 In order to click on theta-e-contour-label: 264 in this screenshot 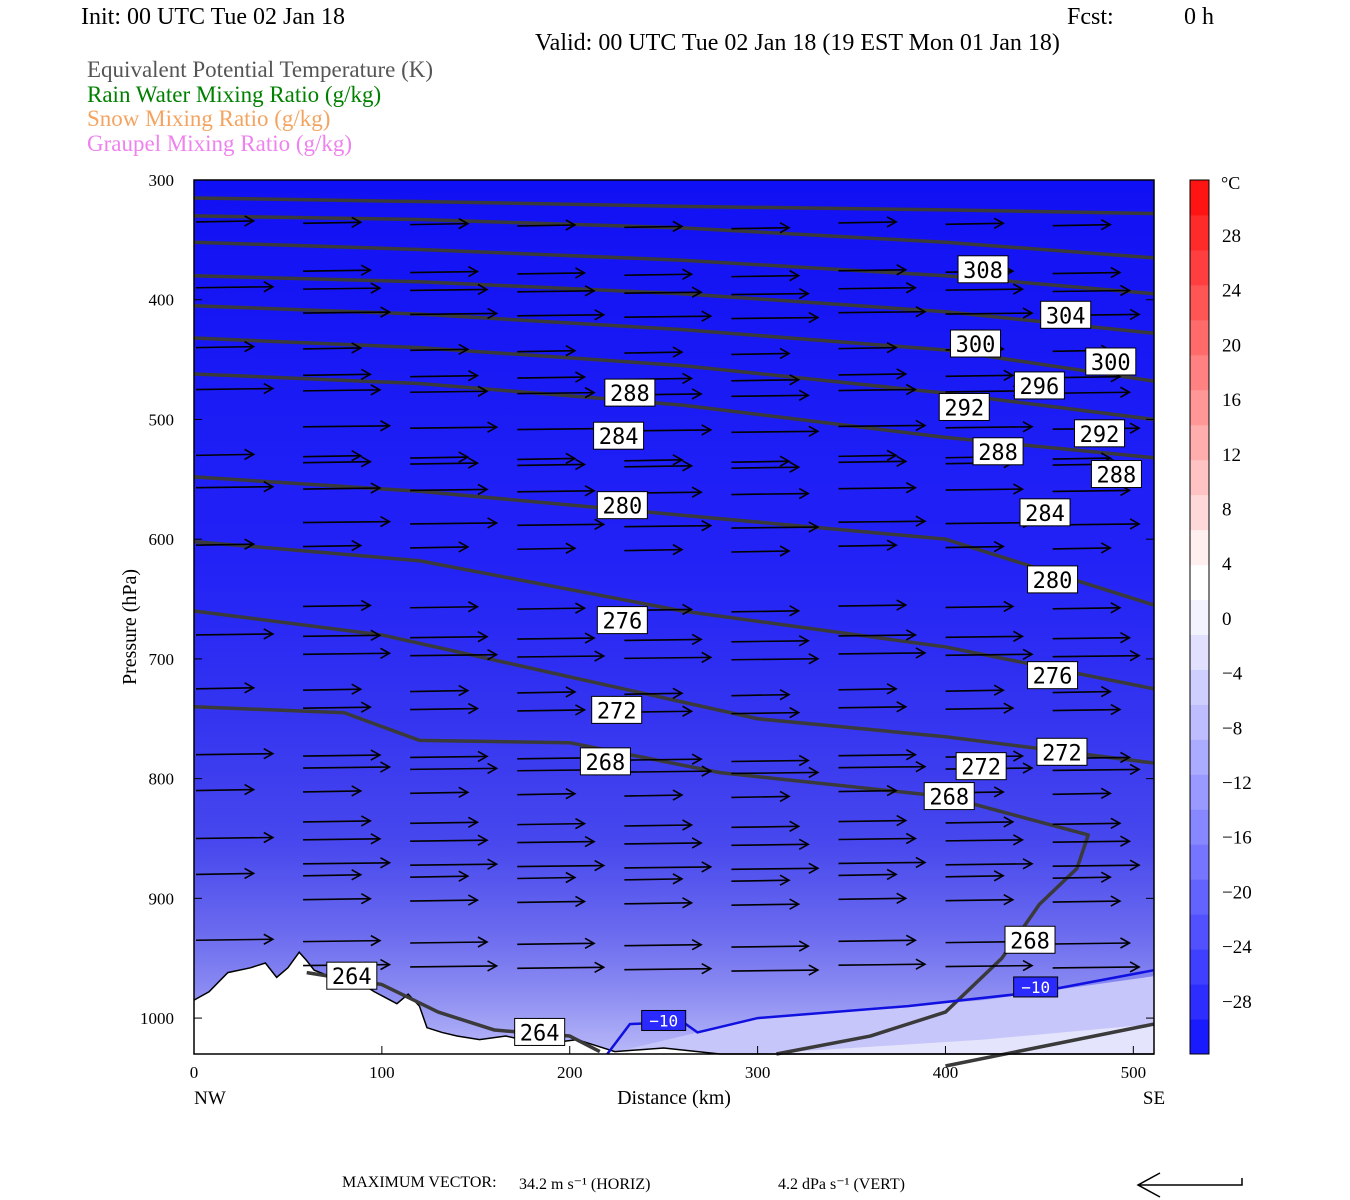, I will do `click(352, 977)`.